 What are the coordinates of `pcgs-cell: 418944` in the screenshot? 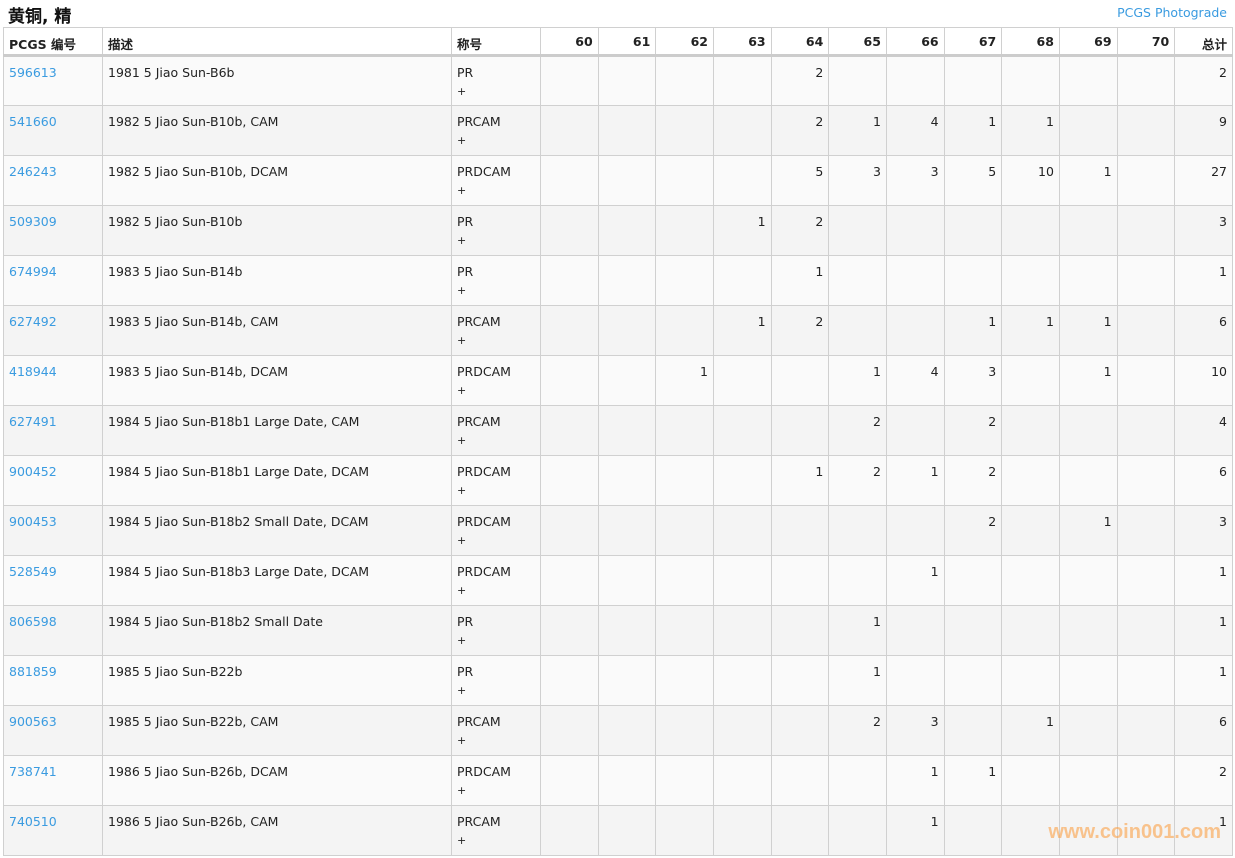 It's located at (53, 380).